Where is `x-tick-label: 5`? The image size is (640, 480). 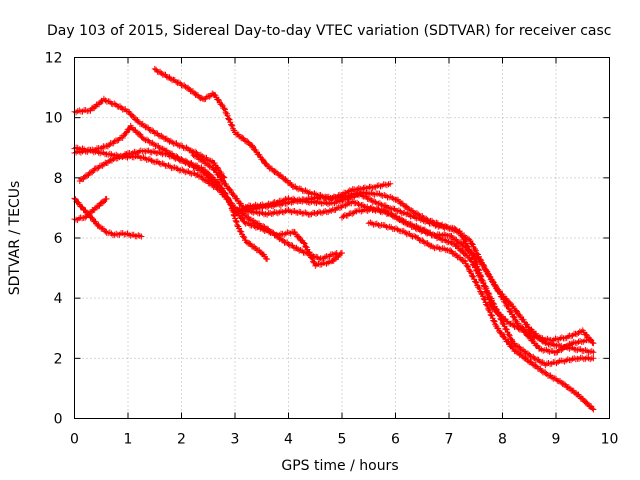 x-tick-label: 5 is located at coordinates (342, 440).